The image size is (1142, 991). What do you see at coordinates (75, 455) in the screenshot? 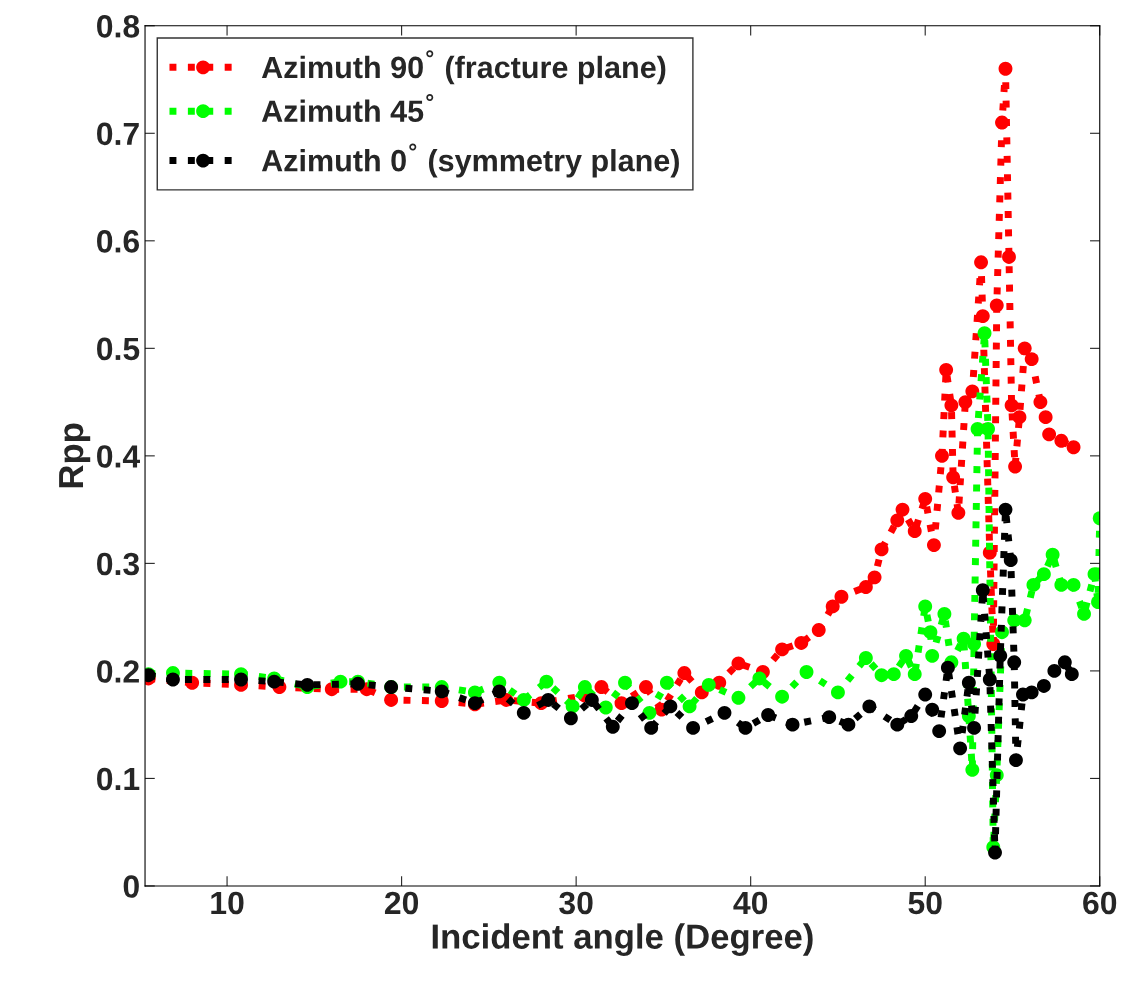
I see `y-axis-title: Rpp` at bounding box center [75, 455].